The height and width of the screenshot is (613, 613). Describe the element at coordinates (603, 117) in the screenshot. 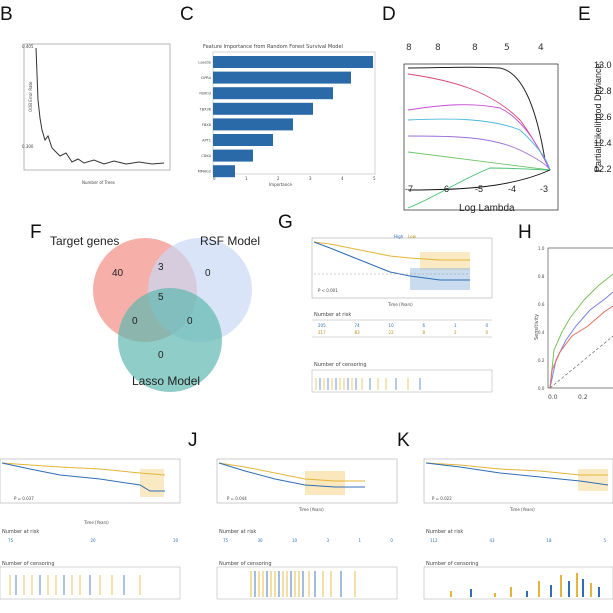

I see `deviance-ytick-3: 12.6` at that location.